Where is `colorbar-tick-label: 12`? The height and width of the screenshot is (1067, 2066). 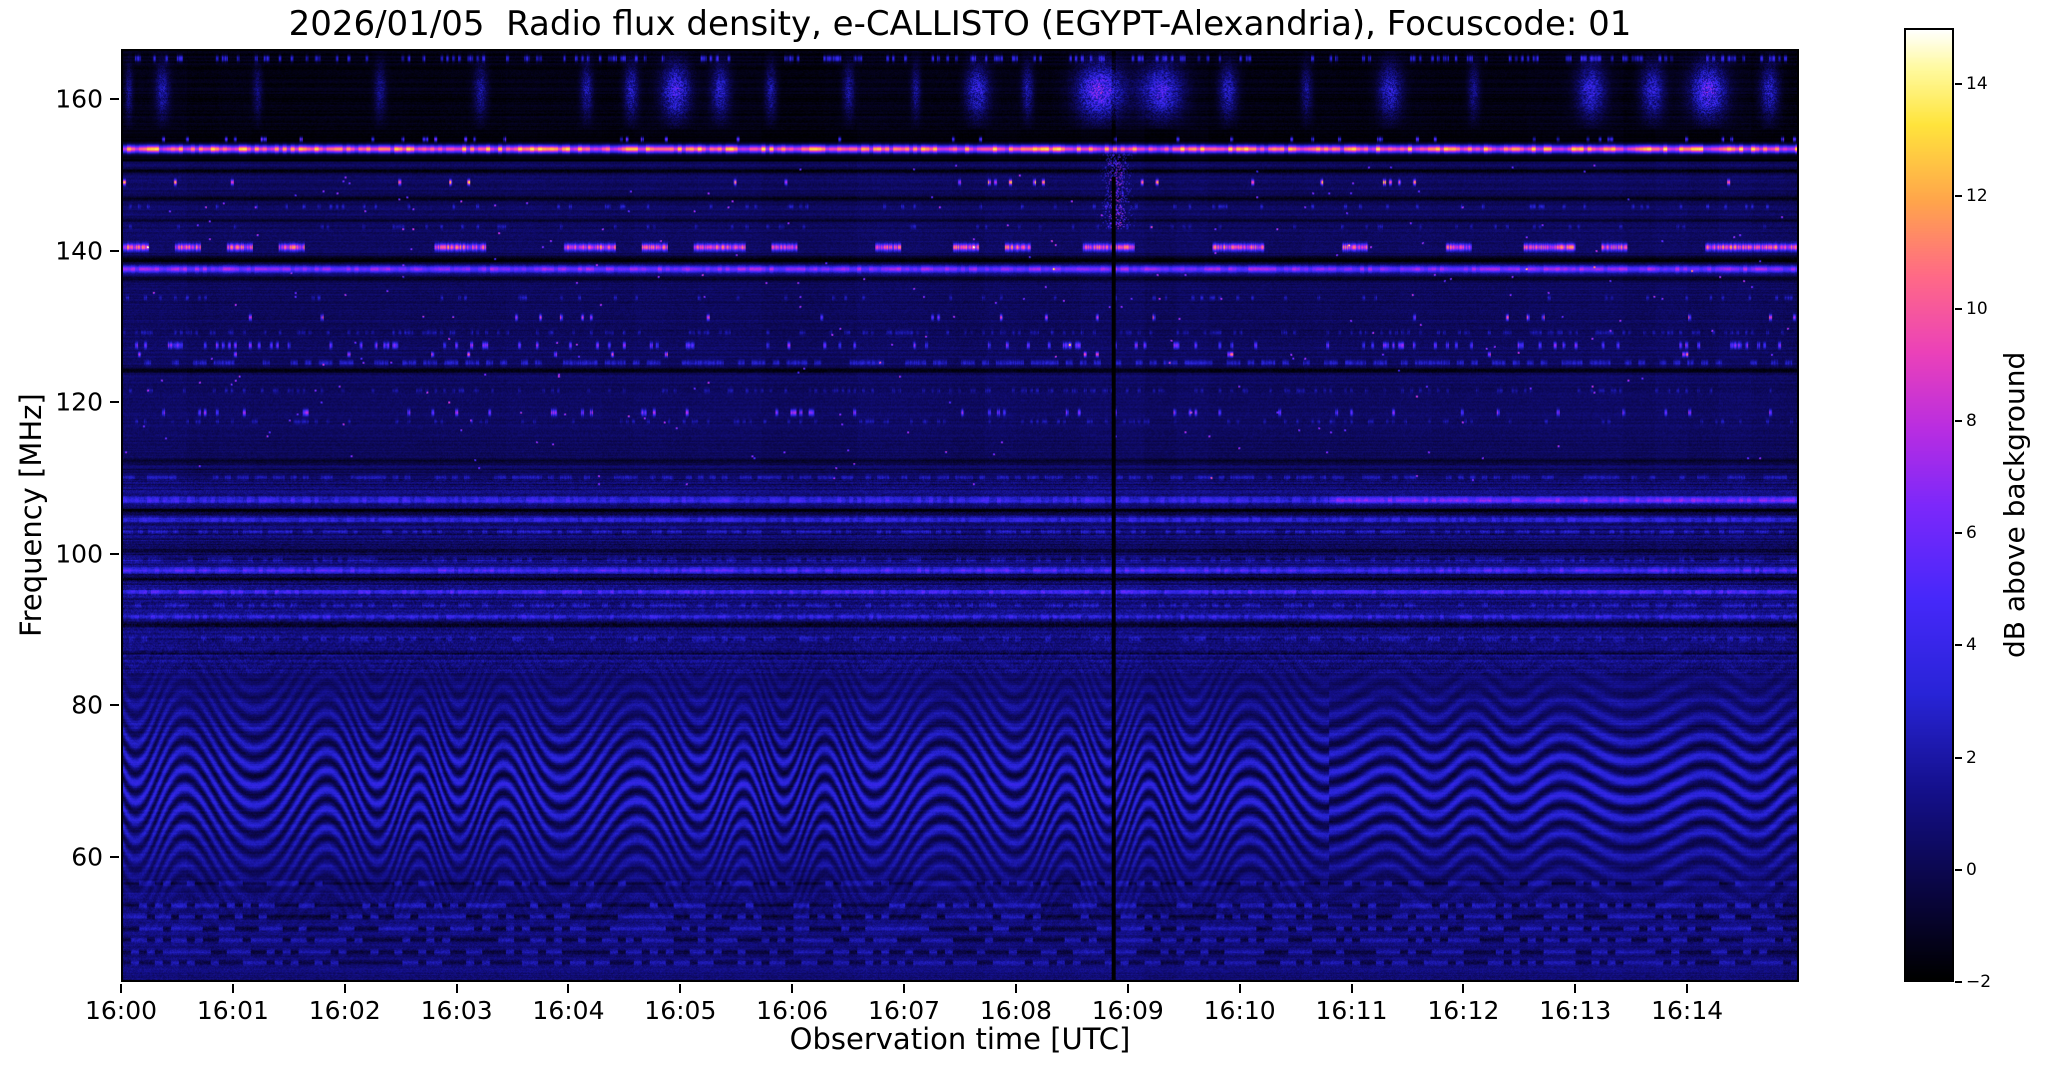
colorbar-tick-label: 12 is located at coordinates (1977, 196).